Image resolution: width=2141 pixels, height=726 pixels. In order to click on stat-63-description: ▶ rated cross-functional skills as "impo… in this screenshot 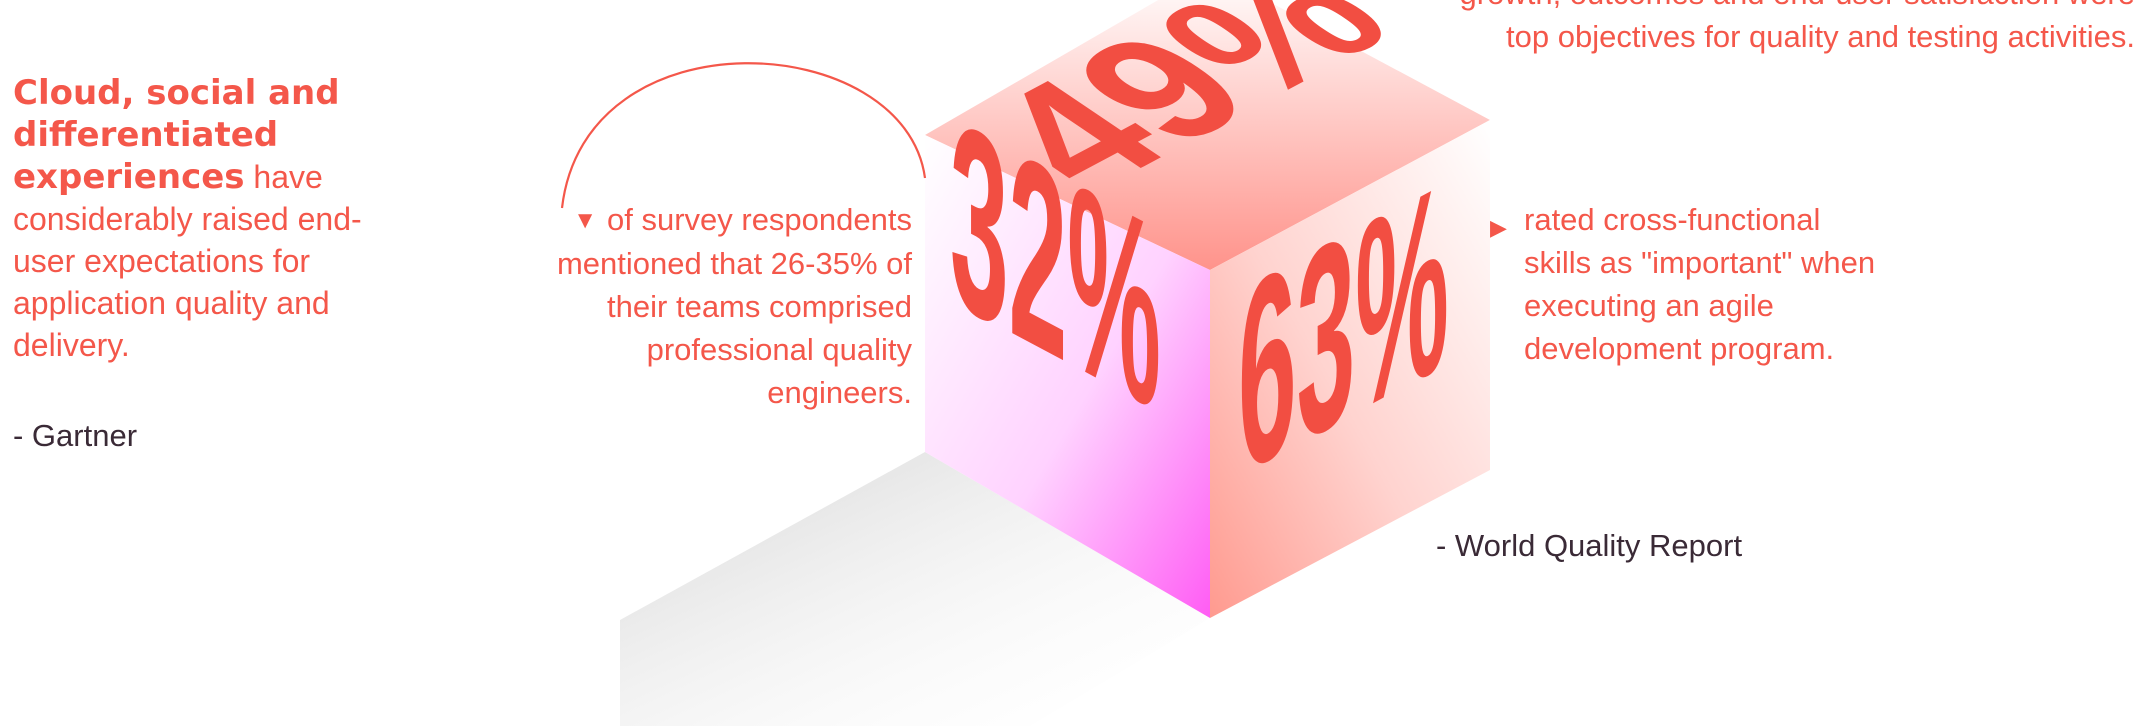, I will do `click(1690, 284)`.